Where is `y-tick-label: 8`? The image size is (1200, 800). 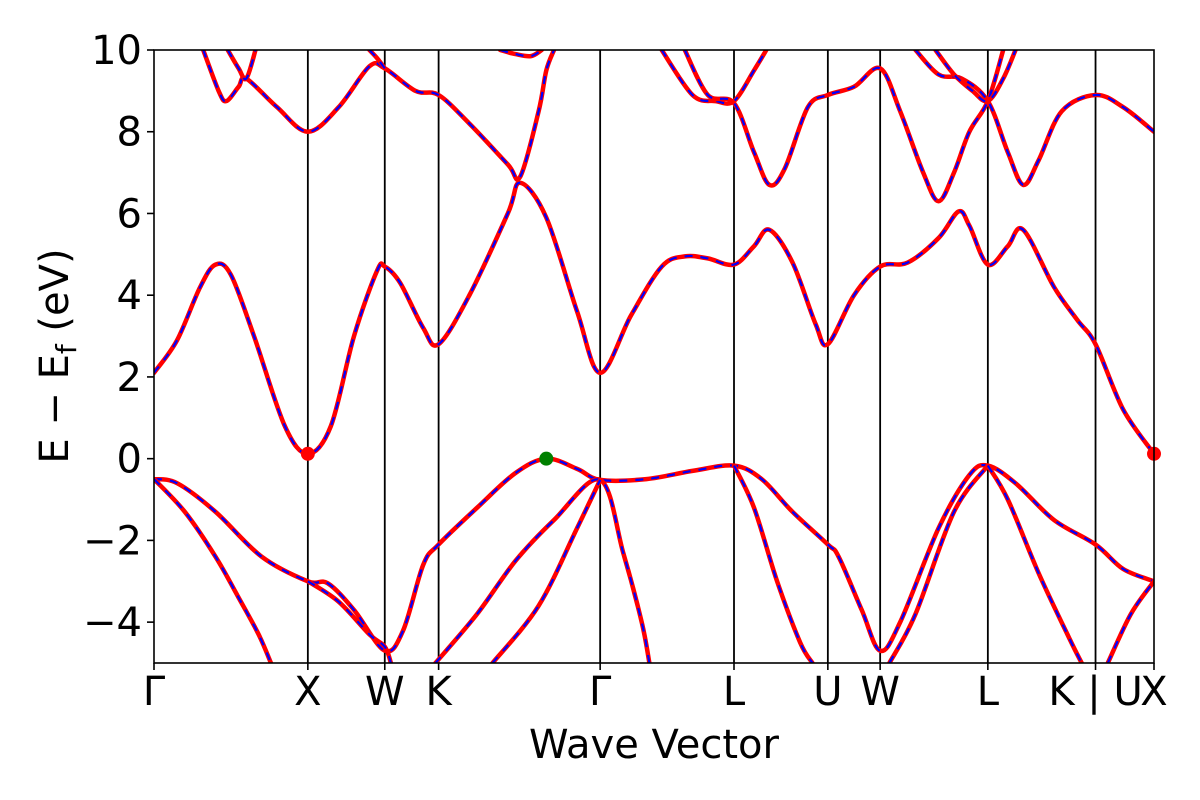
y-tick-label: 8 is located at coordinates (129, 133).